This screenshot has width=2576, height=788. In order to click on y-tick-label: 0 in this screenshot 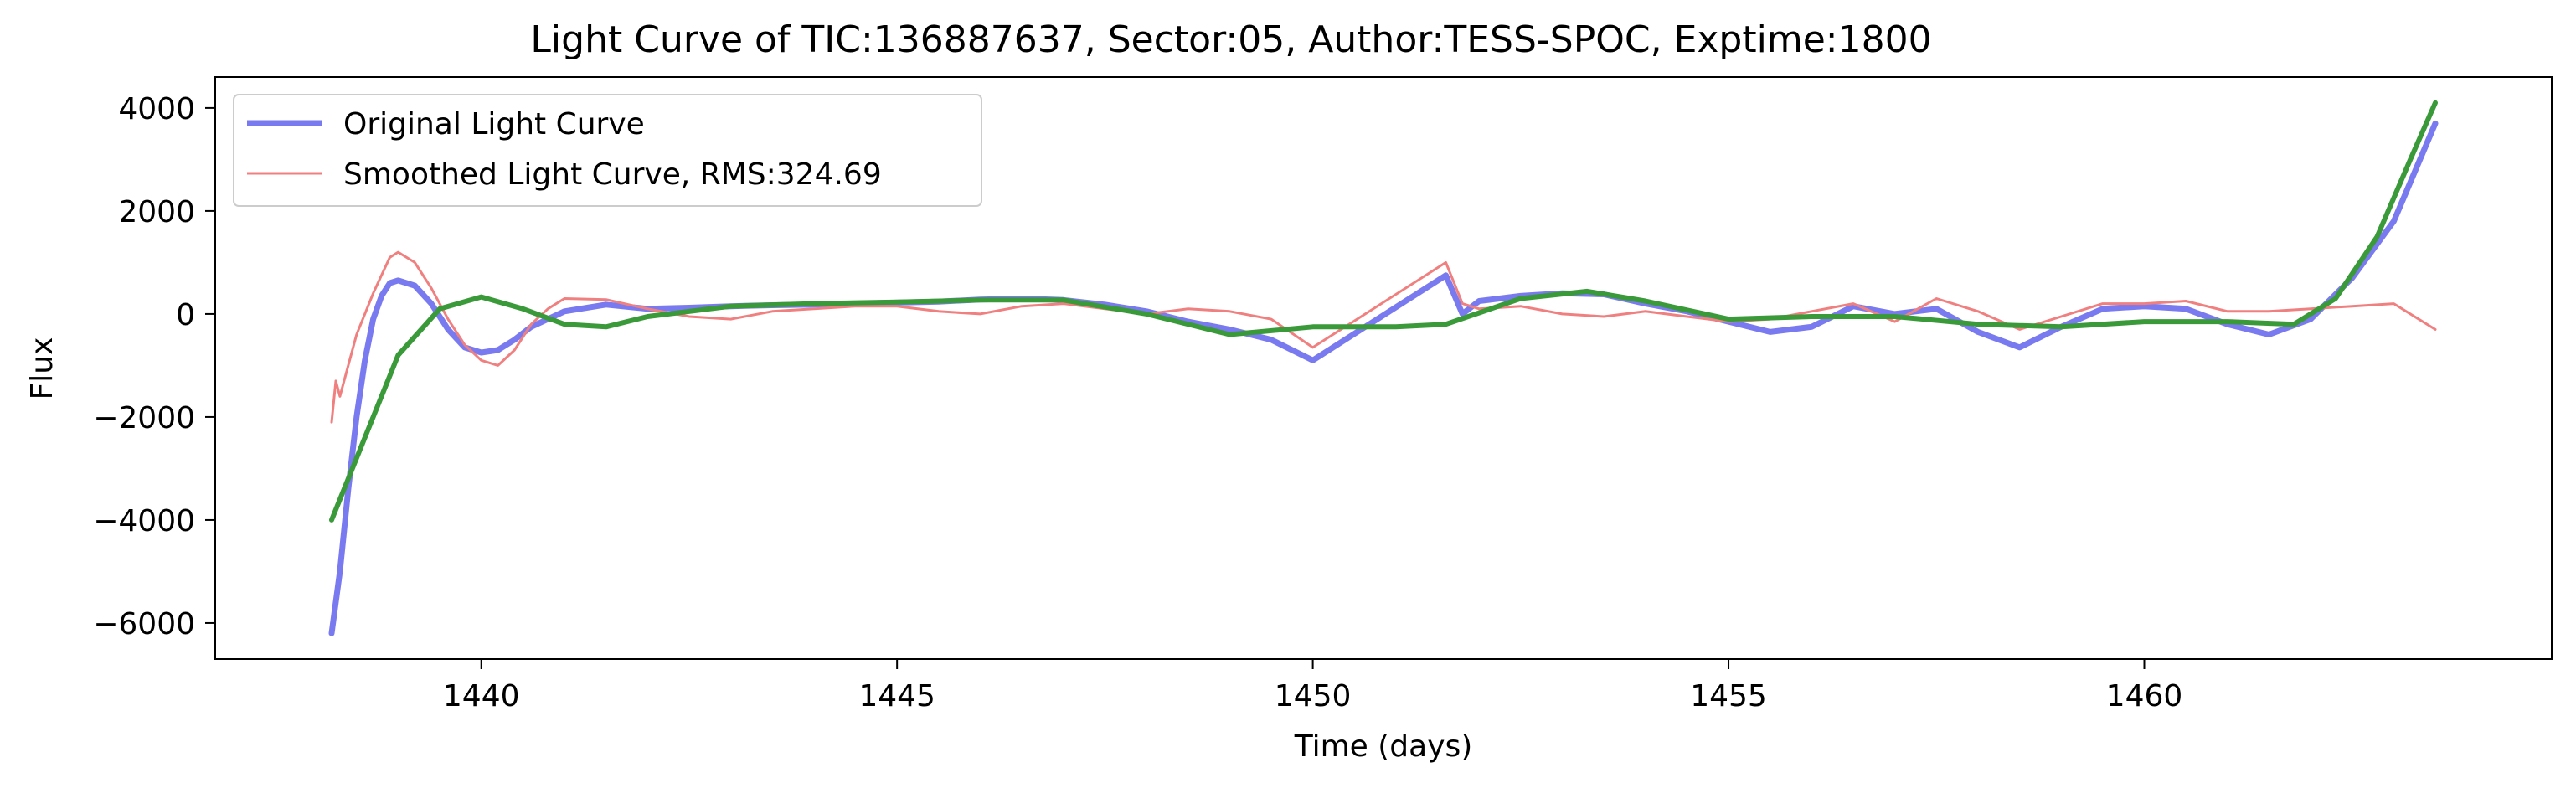, I will do `click(185, 315)`.